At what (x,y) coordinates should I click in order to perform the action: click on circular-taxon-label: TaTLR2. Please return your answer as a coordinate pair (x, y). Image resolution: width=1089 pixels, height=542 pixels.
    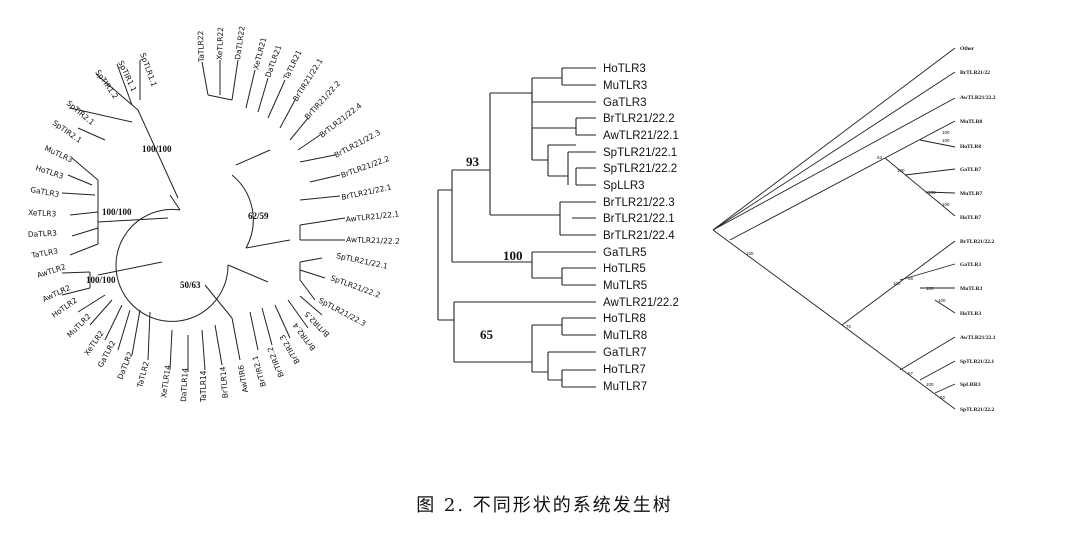
    Looking at the image, I should click on (143, 374).